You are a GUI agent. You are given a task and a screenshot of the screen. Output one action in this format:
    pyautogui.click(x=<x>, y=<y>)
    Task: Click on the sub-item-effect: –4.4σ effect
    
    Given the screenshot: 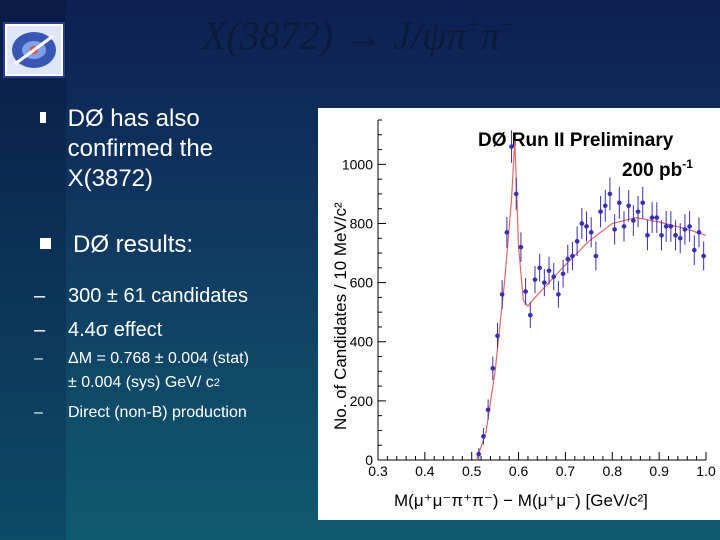 What is the action you would take?
    pyautogui.click(x=98, y=330)
    